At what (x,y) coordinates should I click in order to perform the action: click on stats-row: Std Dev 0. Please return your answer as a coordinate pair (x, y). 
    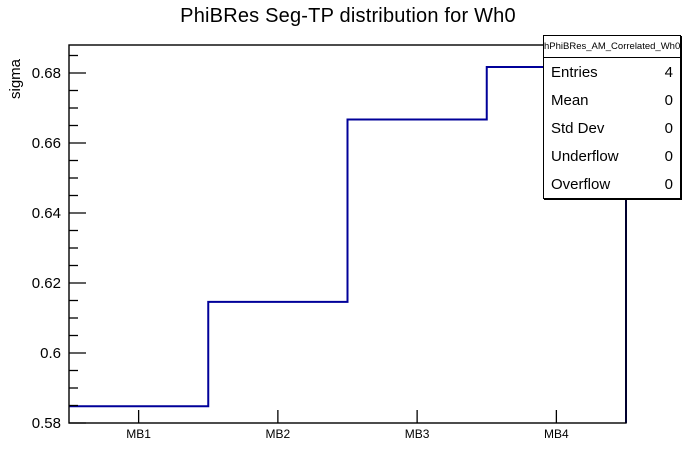
    Looking at the image, I should click on (612, 128).